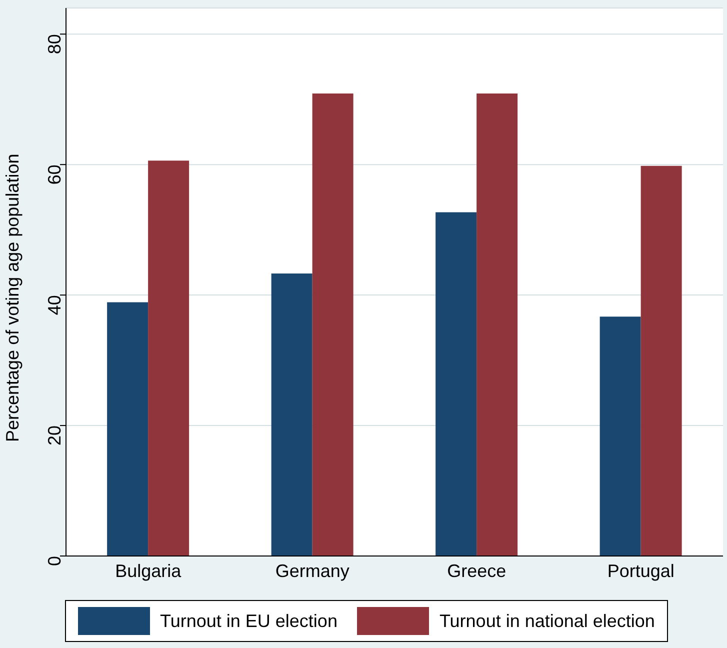  I want to click on legend-label: Turnout in EU election, so click(249, 621).